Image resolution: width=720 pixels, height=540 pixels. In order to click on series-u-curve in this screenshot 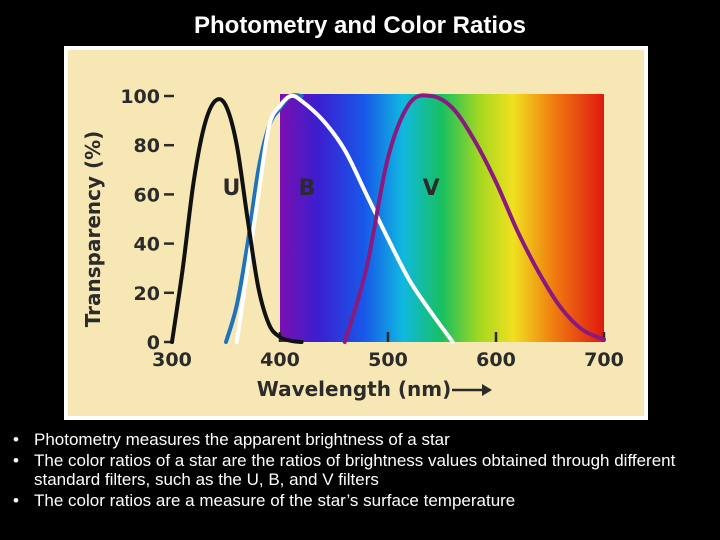, I will do `click(237, 220)`.